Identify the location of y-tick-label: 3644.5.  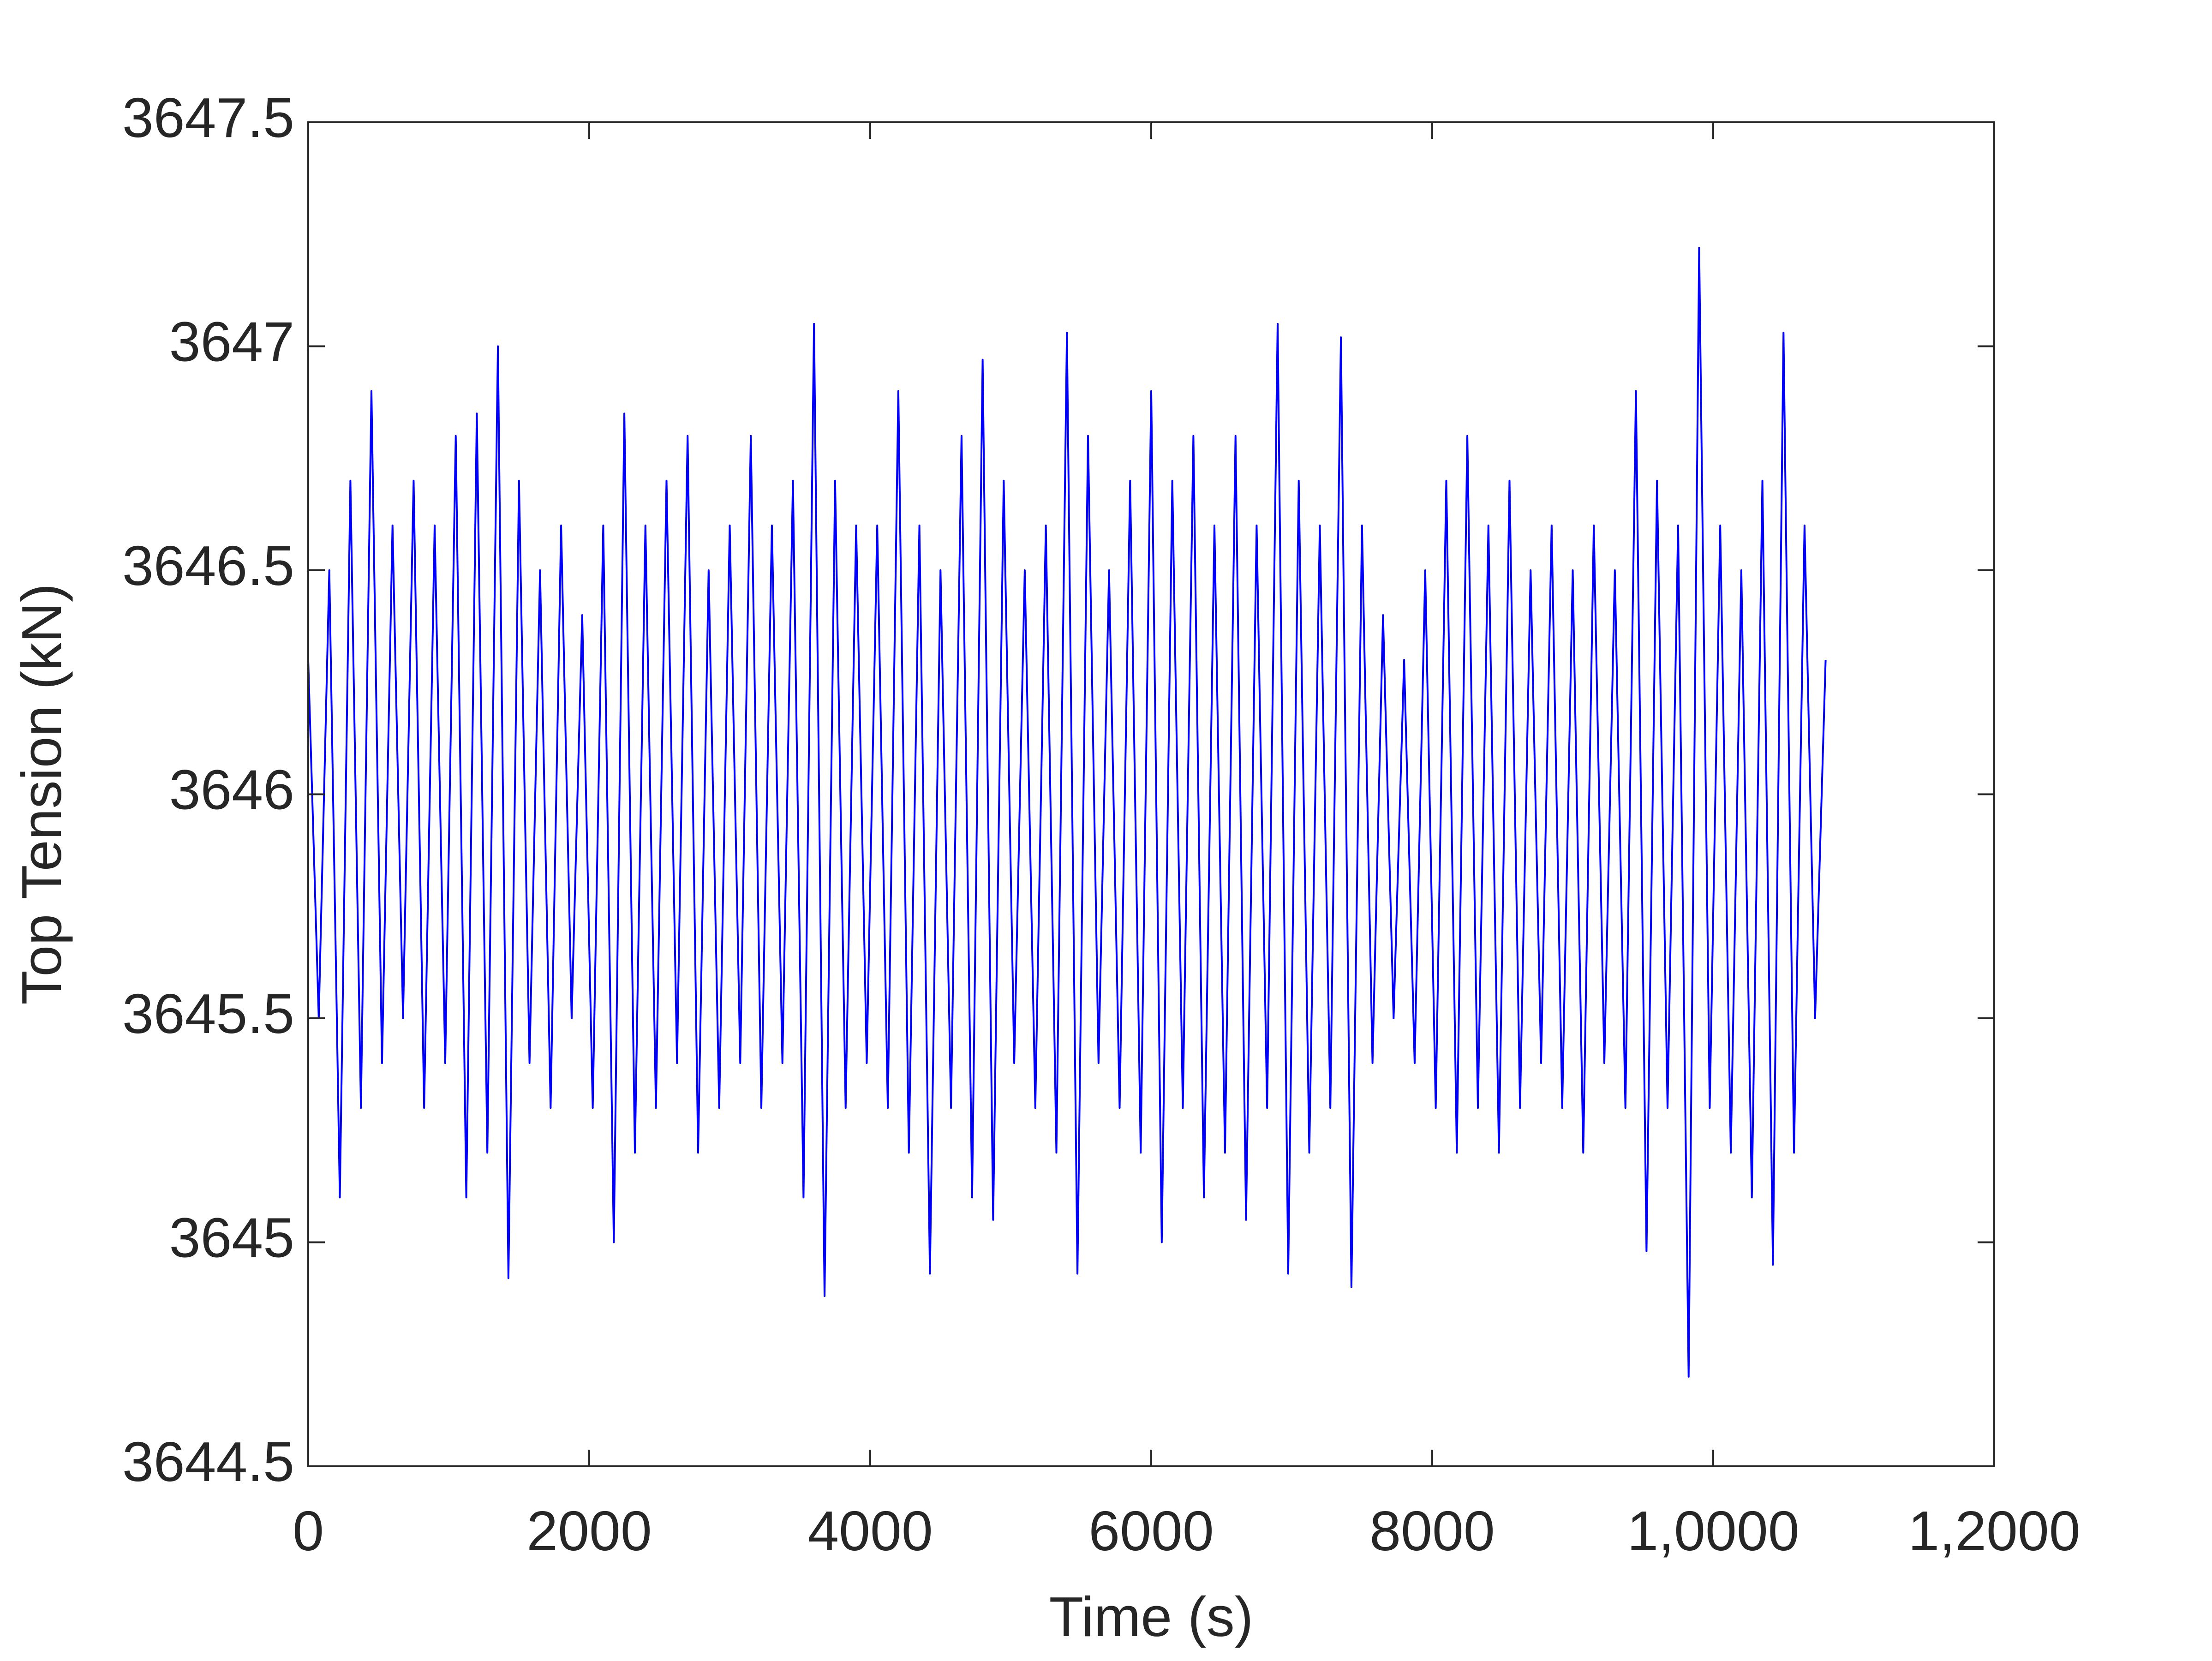
(208, 1461).